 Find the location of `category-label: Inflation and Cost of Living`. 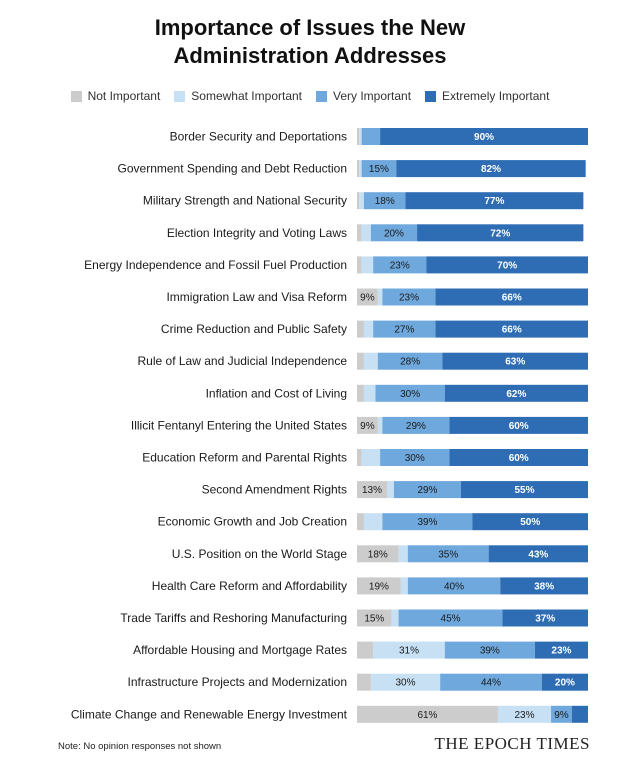

category-label: Inflation and Cost of Living is located at coordinates (276, 393).